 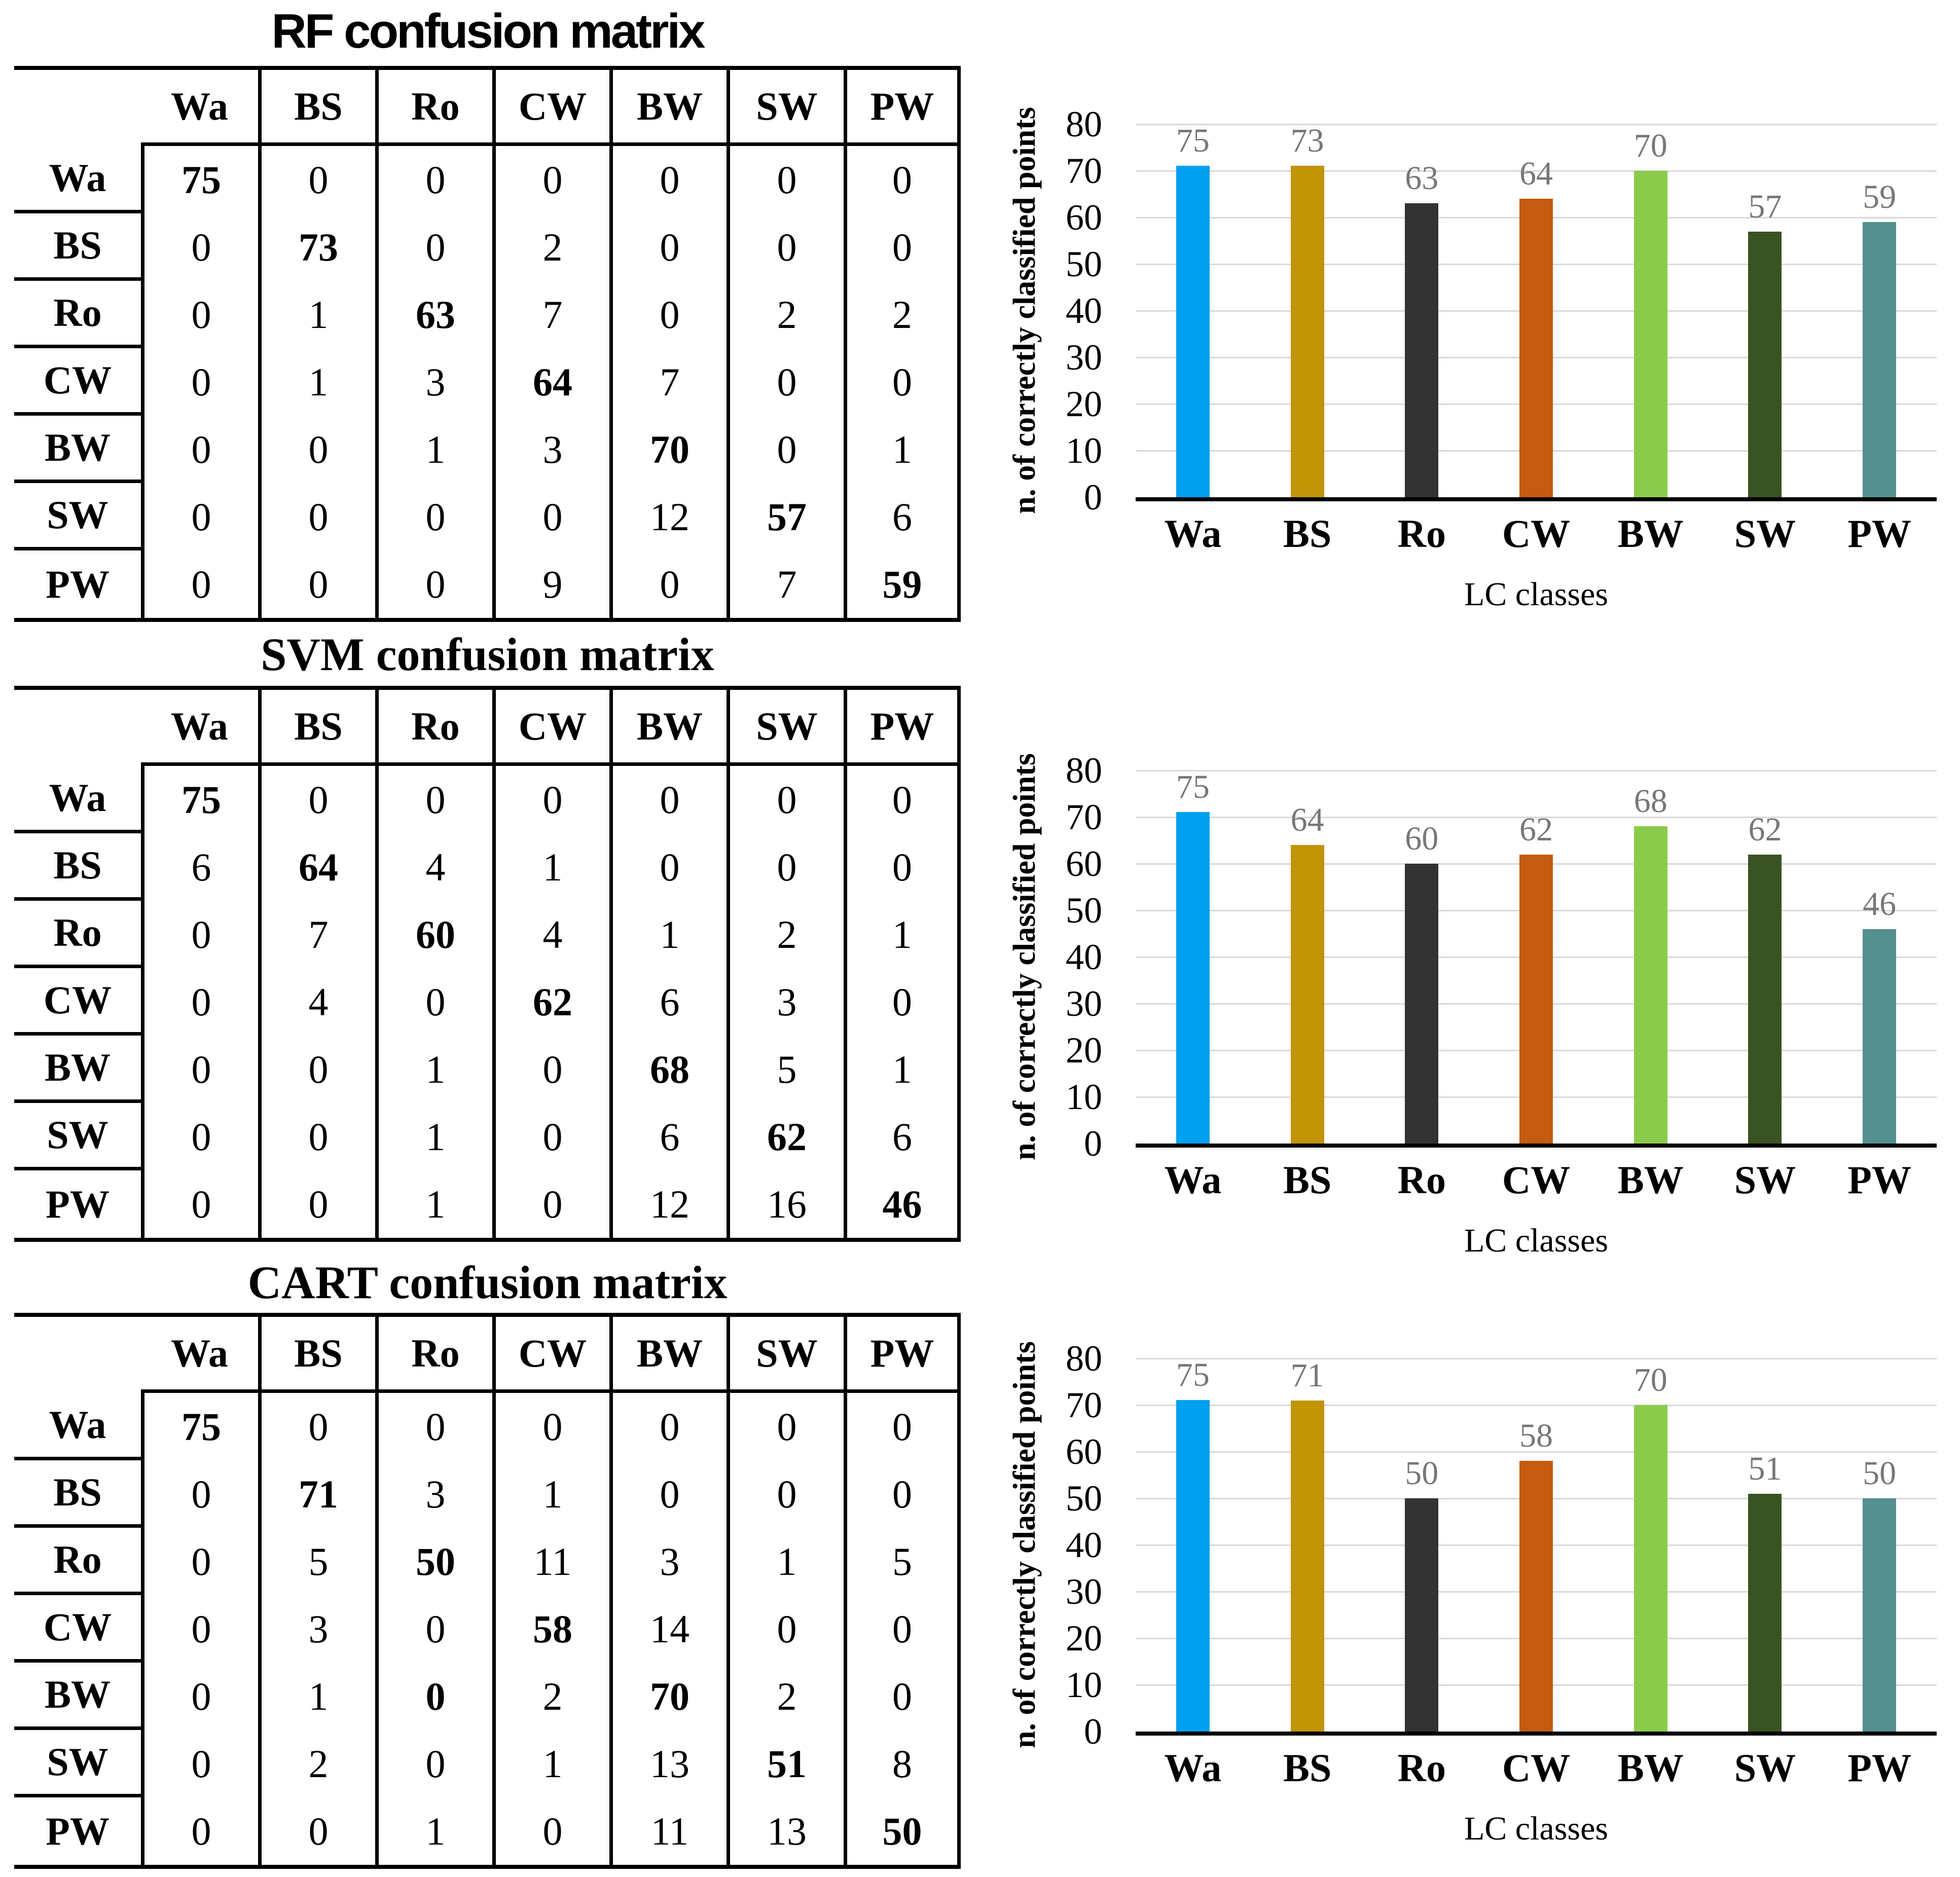 I want to click on x-ticks-group: Wa BS Ro CW BW SW PW, so click(x=1536, y=1768).